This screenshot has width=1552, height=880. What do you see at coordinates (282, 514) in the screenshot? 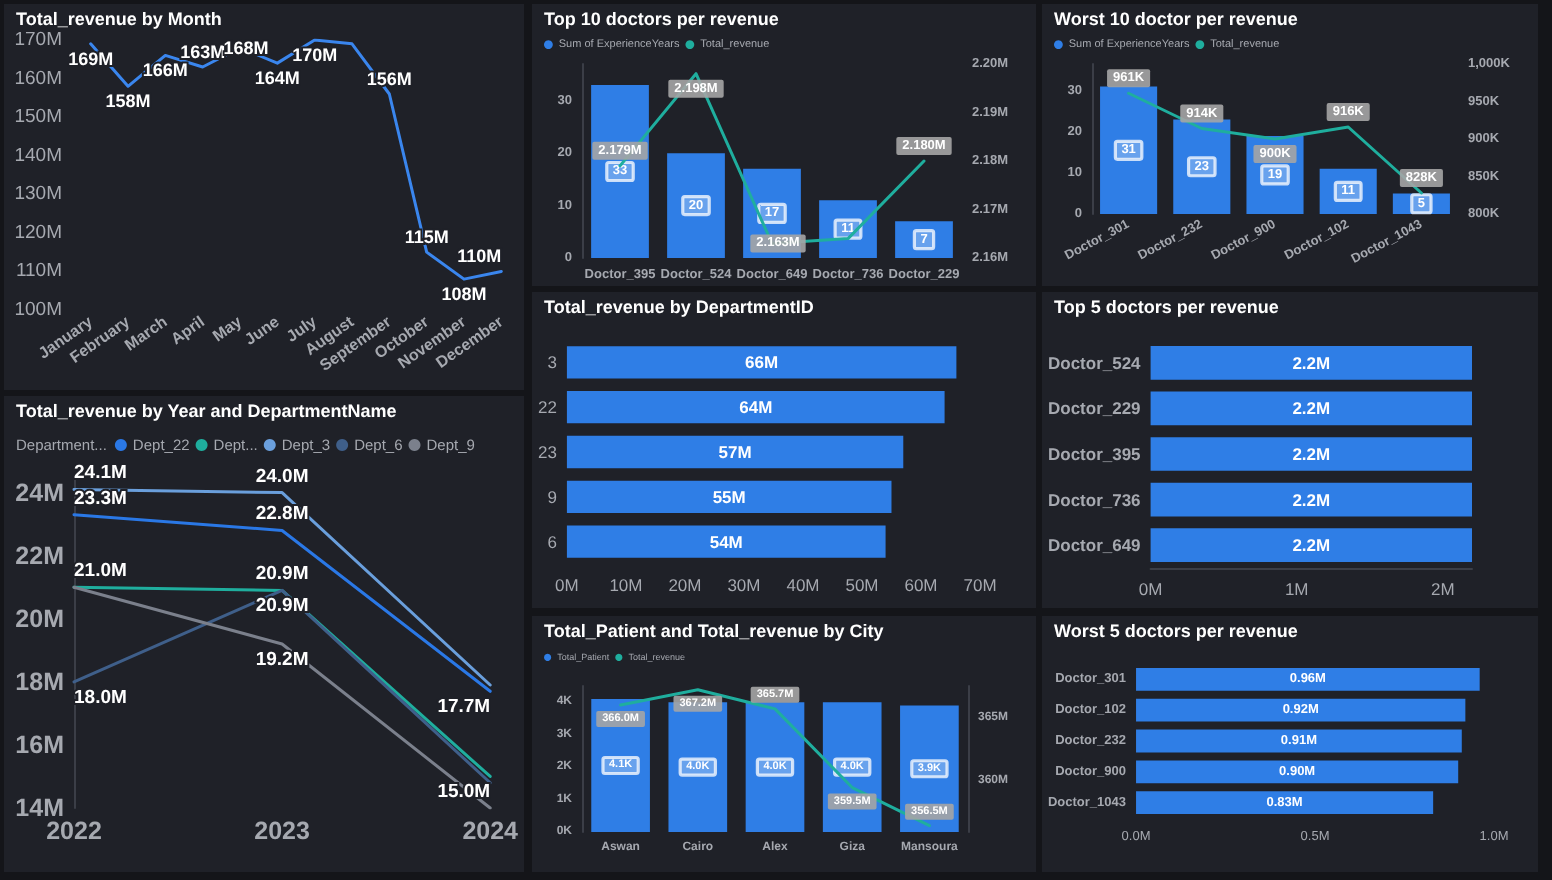
I see `data-label: 22.8M` at bounding box center [282, 514].